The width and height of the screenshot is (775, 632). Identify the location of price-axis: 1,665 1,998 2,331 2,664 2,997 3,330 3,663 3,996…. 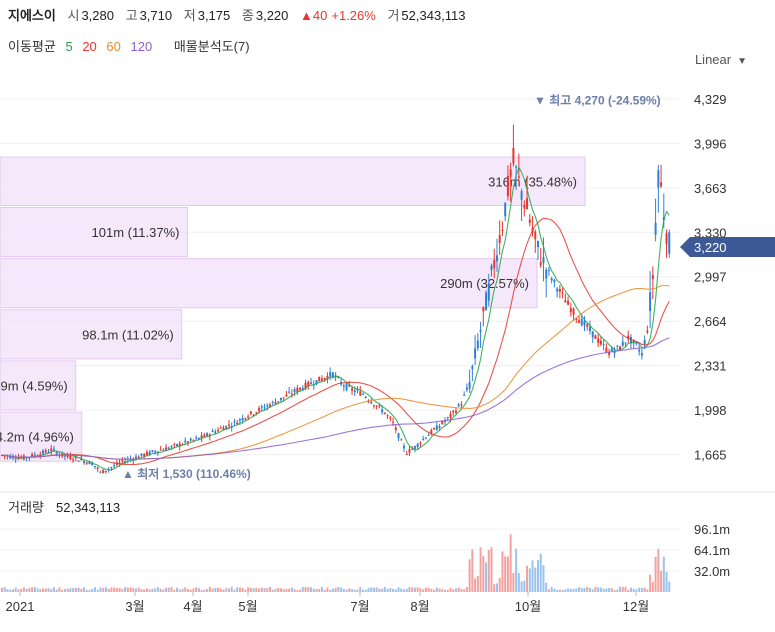
(727, 277).